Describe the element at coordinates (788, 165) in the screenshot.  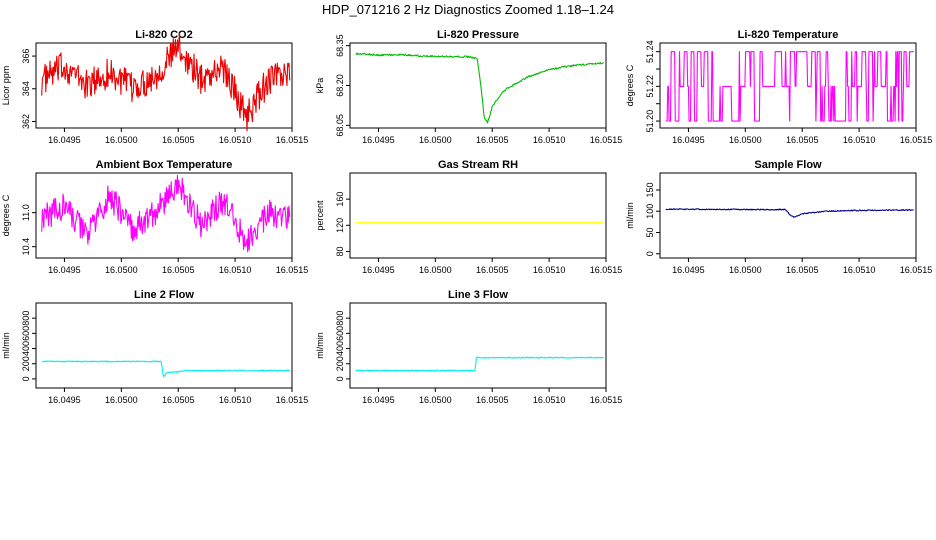
I see `chart-title: Sample Flow` at that location.